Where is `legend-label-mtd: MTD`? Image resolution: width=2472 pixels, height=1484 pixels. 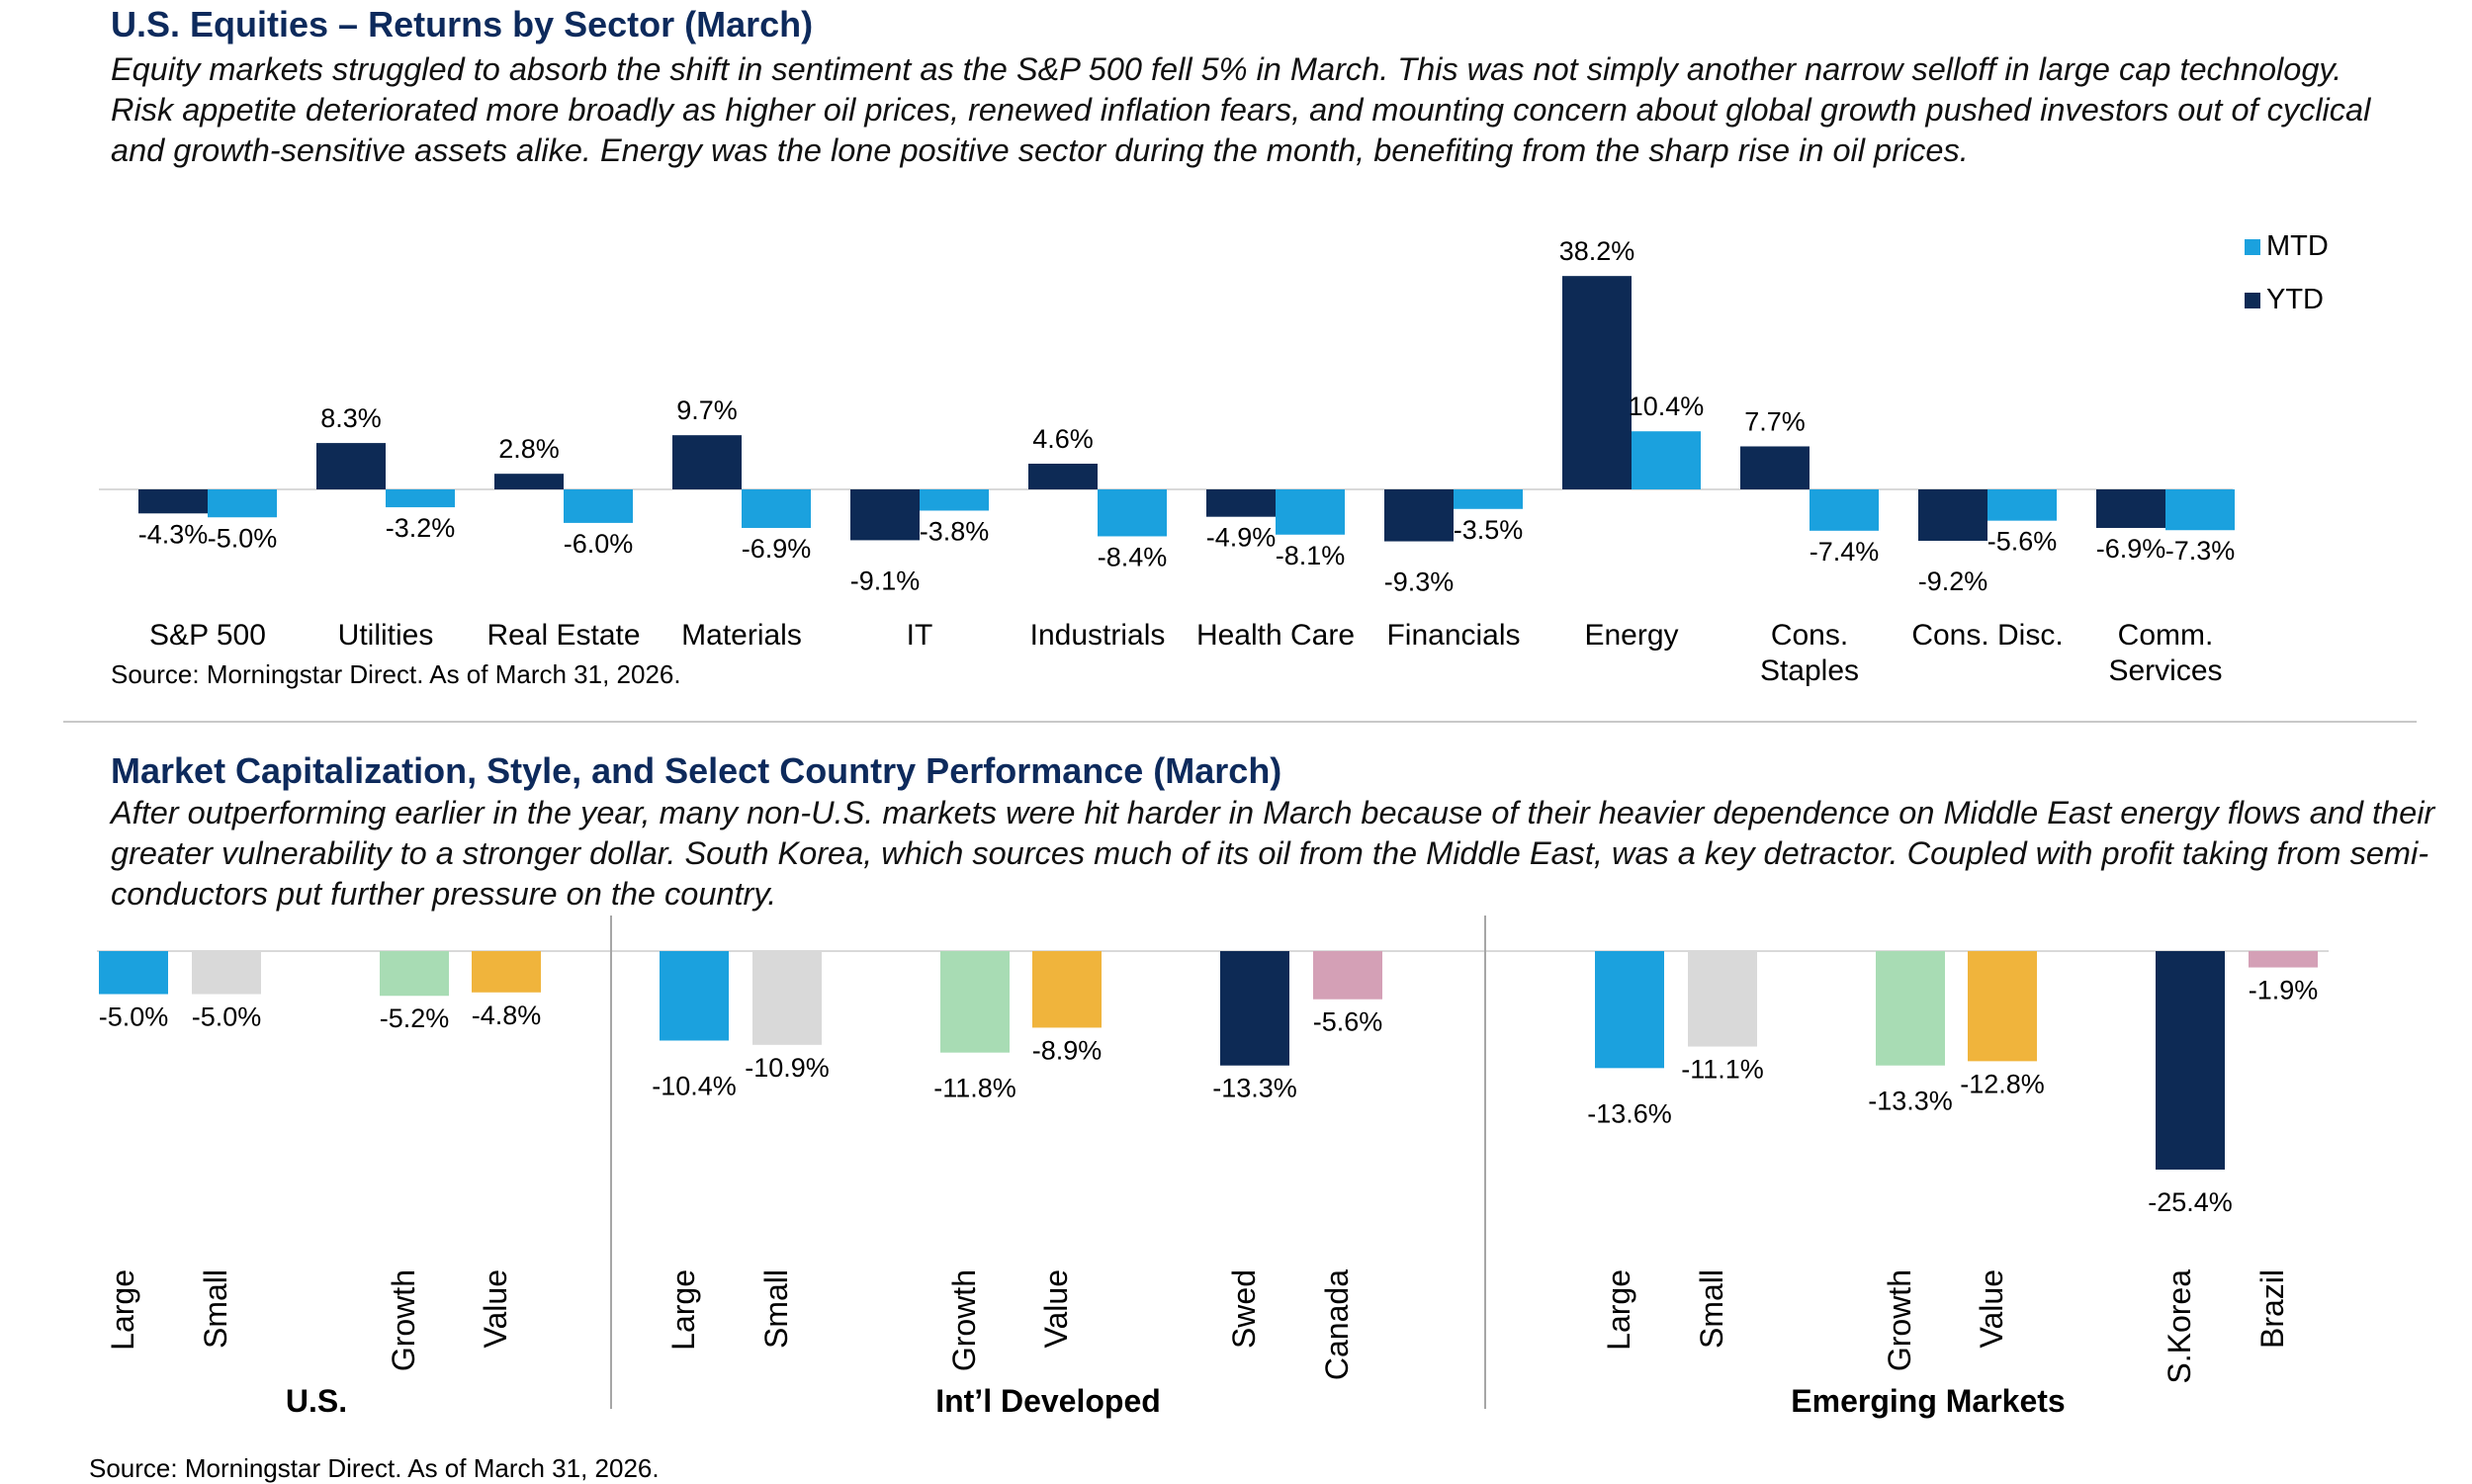 legend-label-mtd: MTD is located at coordinates (2297, 246).